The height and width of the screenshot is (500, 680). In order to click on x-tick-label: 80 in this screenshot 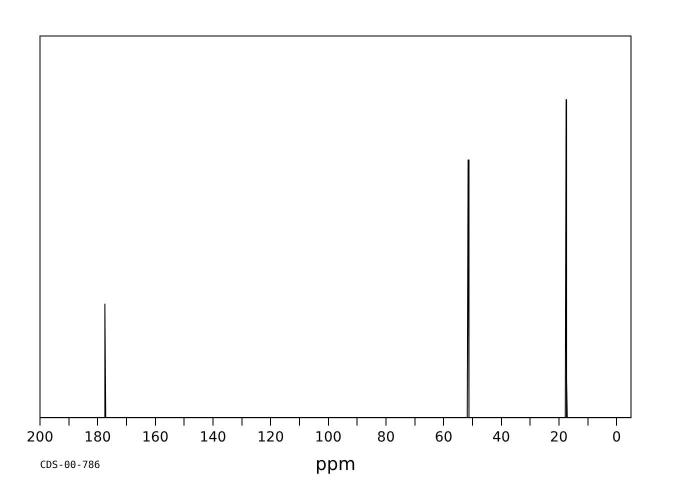, I will do `click(386, 438)`.